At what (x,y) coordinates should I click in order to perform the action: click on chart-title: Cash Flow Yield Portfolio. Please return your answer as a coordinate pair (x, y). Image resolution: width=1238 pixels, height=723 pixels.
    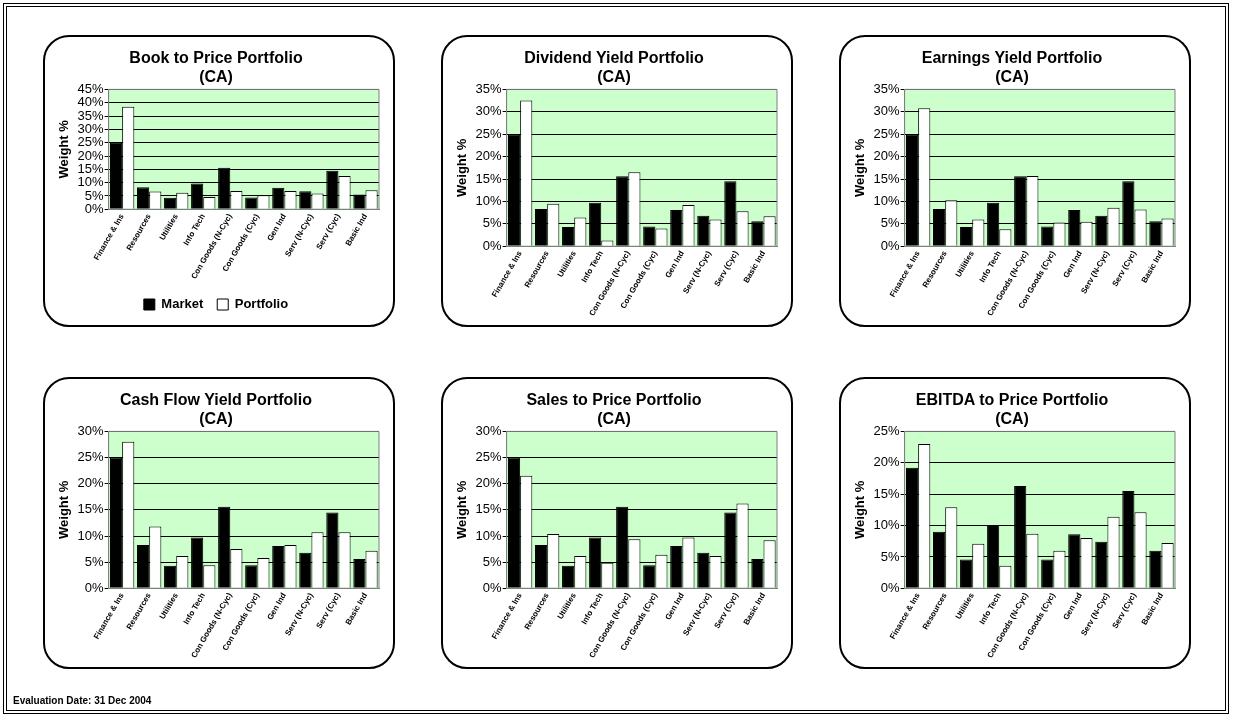
    Looking at the image, I should click on (216, 400).